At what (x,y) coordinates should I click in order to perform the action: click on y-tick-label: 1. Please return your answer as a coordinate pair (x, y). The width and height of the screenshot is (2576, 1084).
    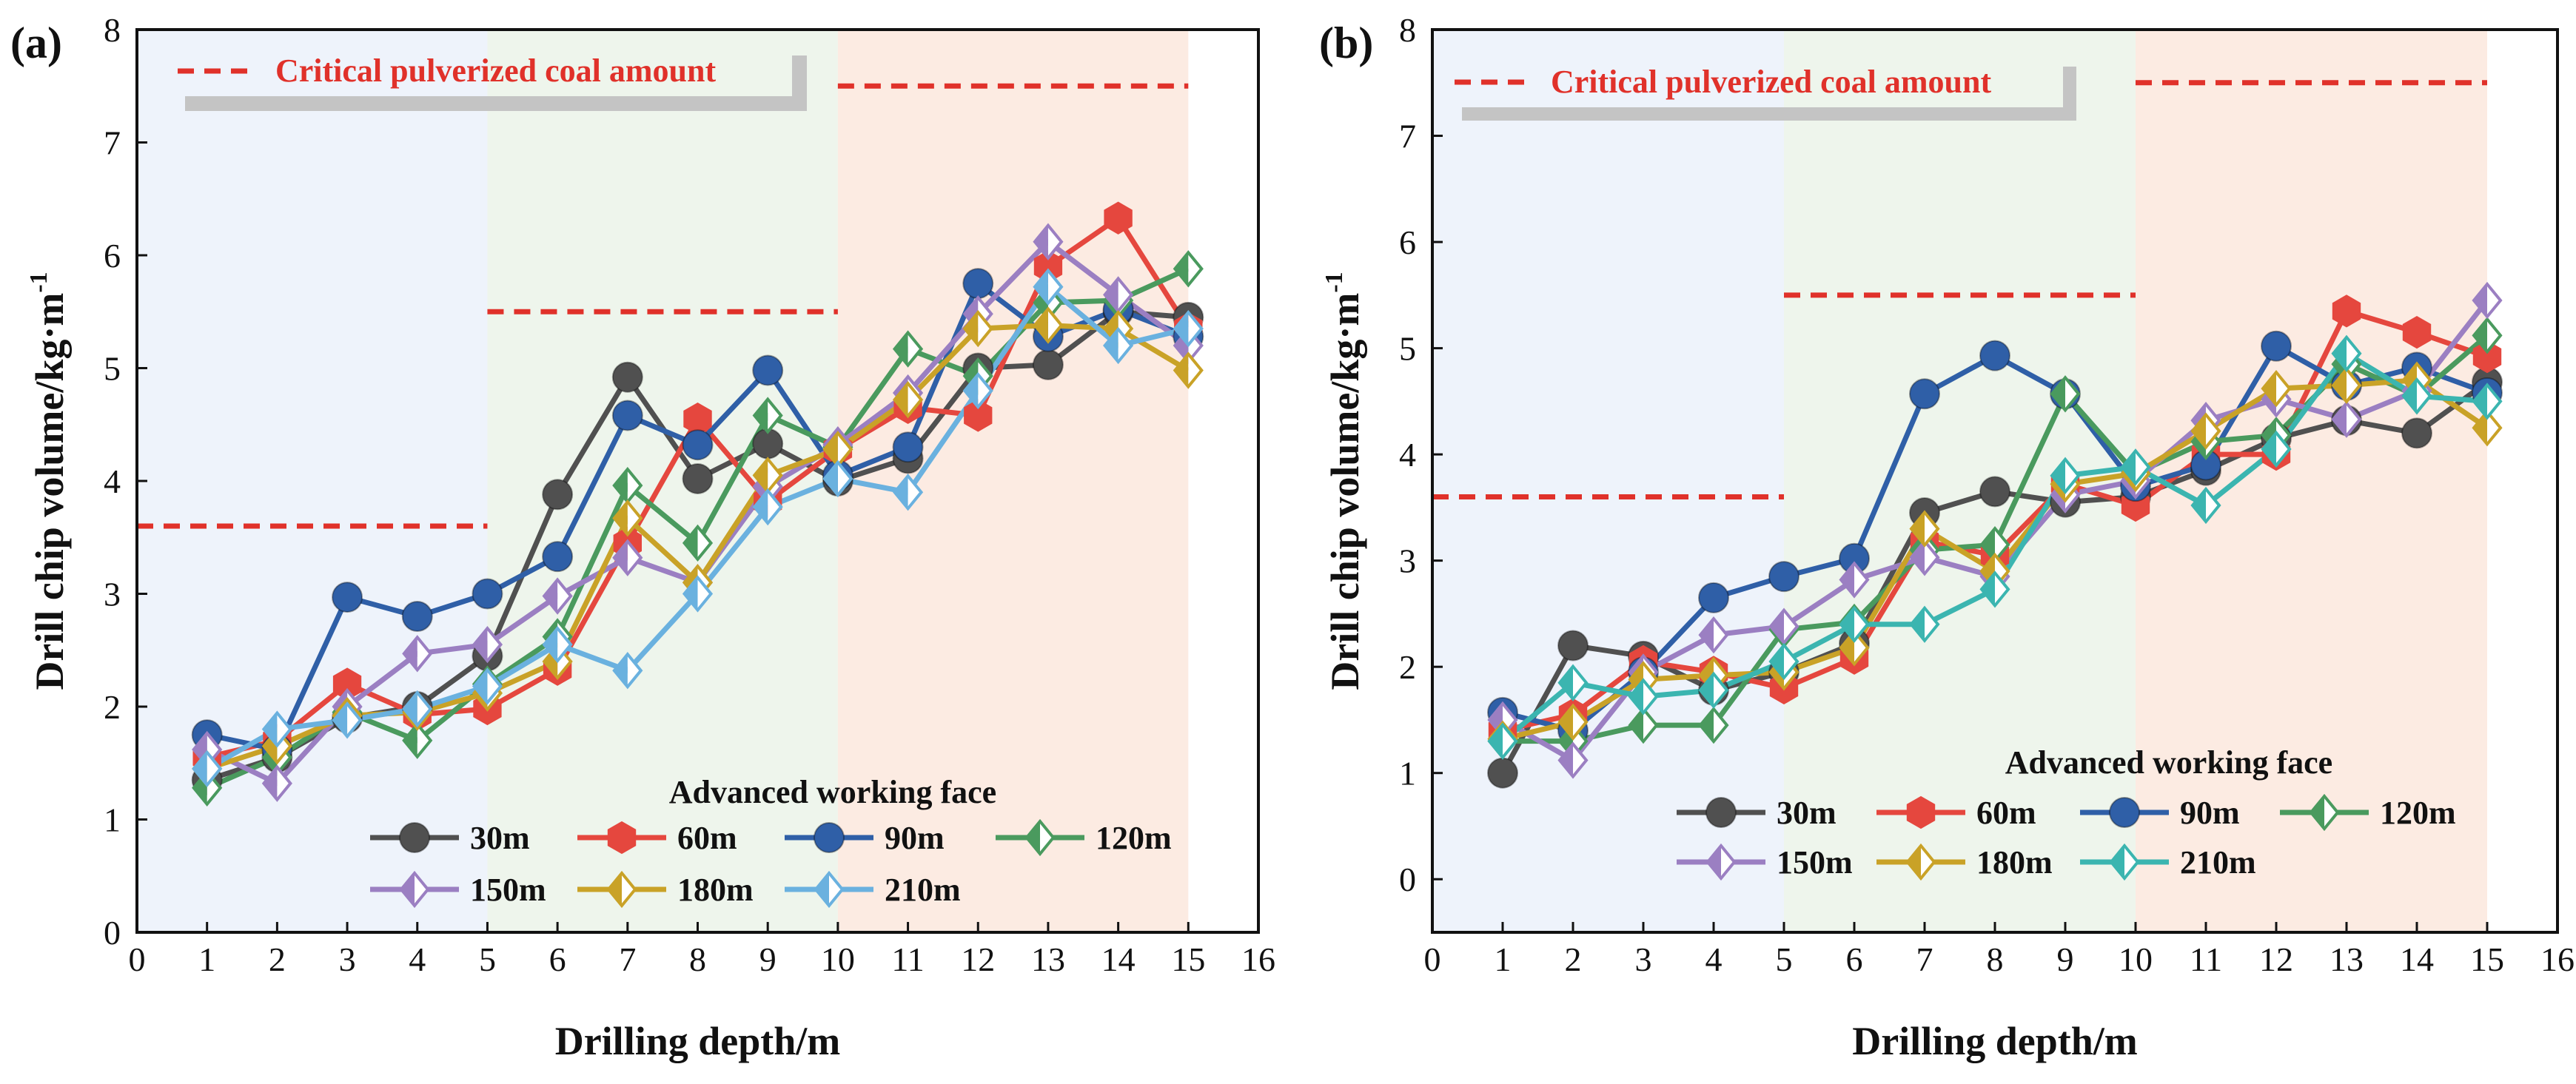
    Looking at the image, I should click on (112, 820).